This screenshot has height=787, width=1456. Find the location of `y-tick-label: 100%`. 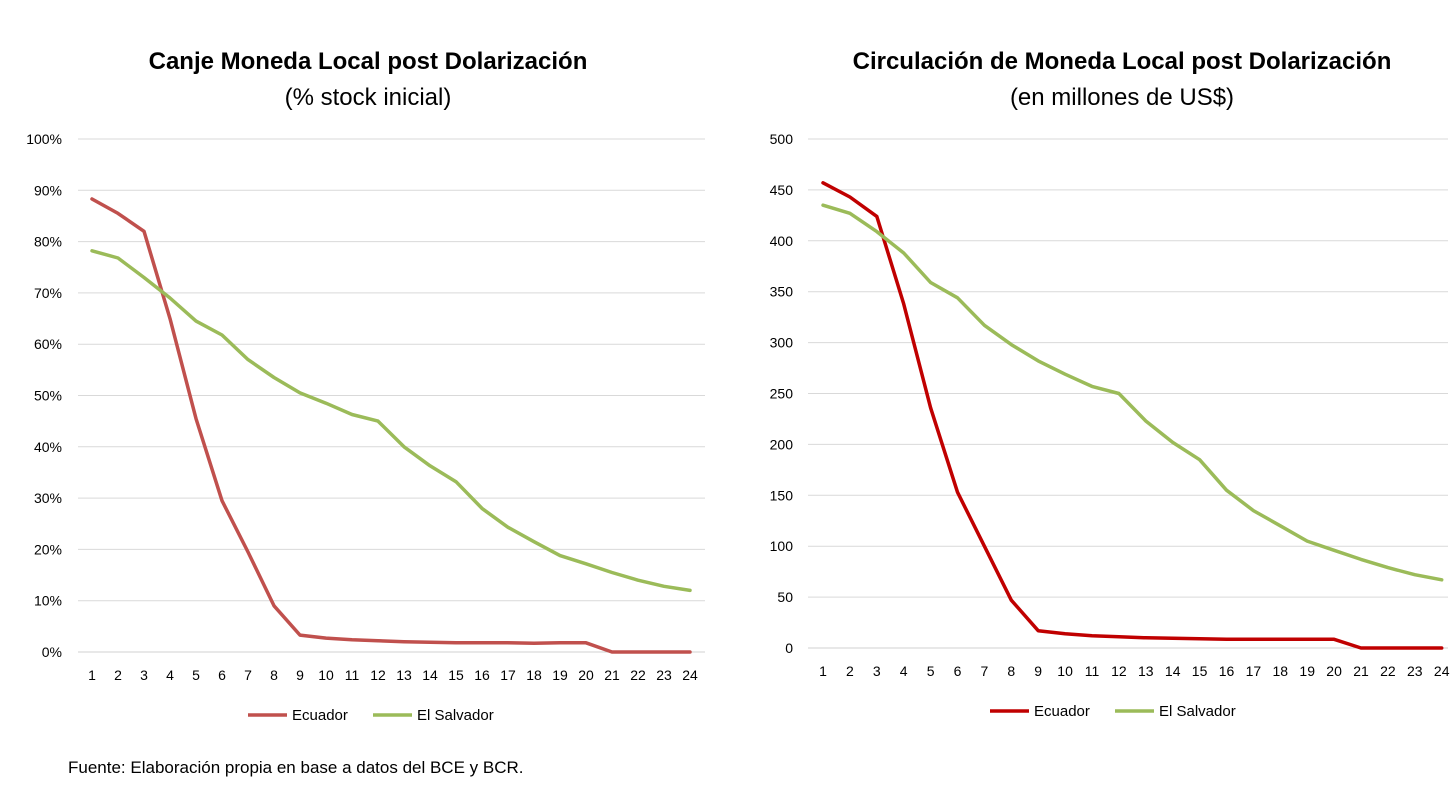

y-tick-label: 100% is located at coordinates (44, 139).